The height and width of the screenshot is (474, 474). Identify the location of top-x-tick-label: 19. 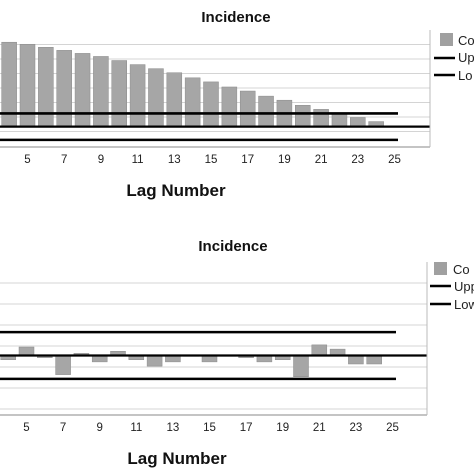
(284, 160).